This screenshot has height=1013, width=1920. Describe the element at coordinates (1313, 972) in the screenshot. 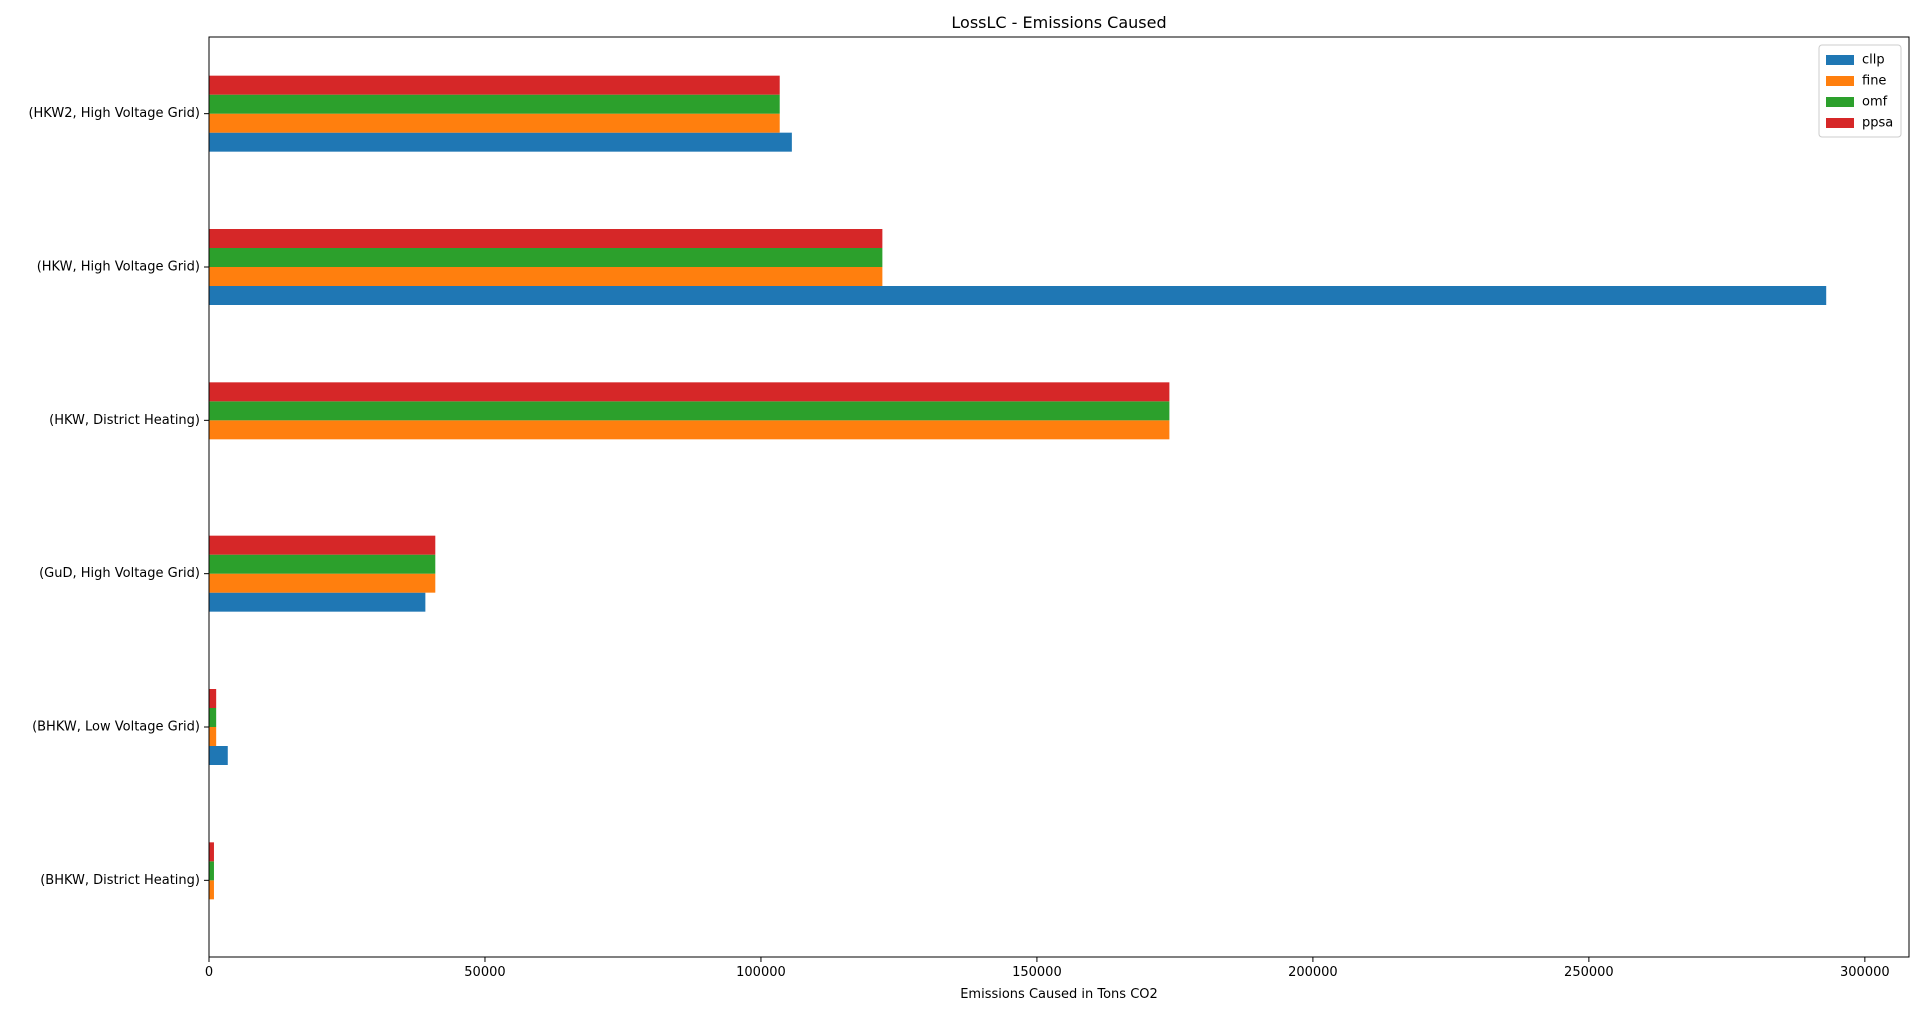

I see `x-tick-label: 200000` at that location.